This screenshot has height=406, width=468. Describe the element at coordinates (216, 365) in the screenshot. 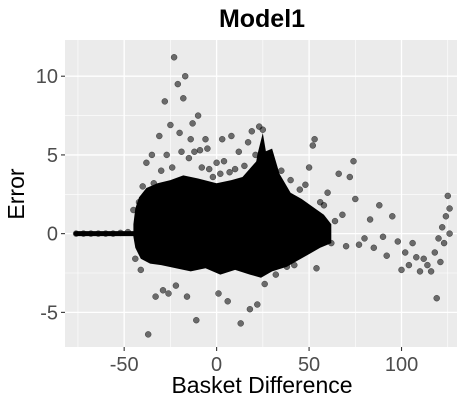

I see `x-tick-label: 0` at that location.